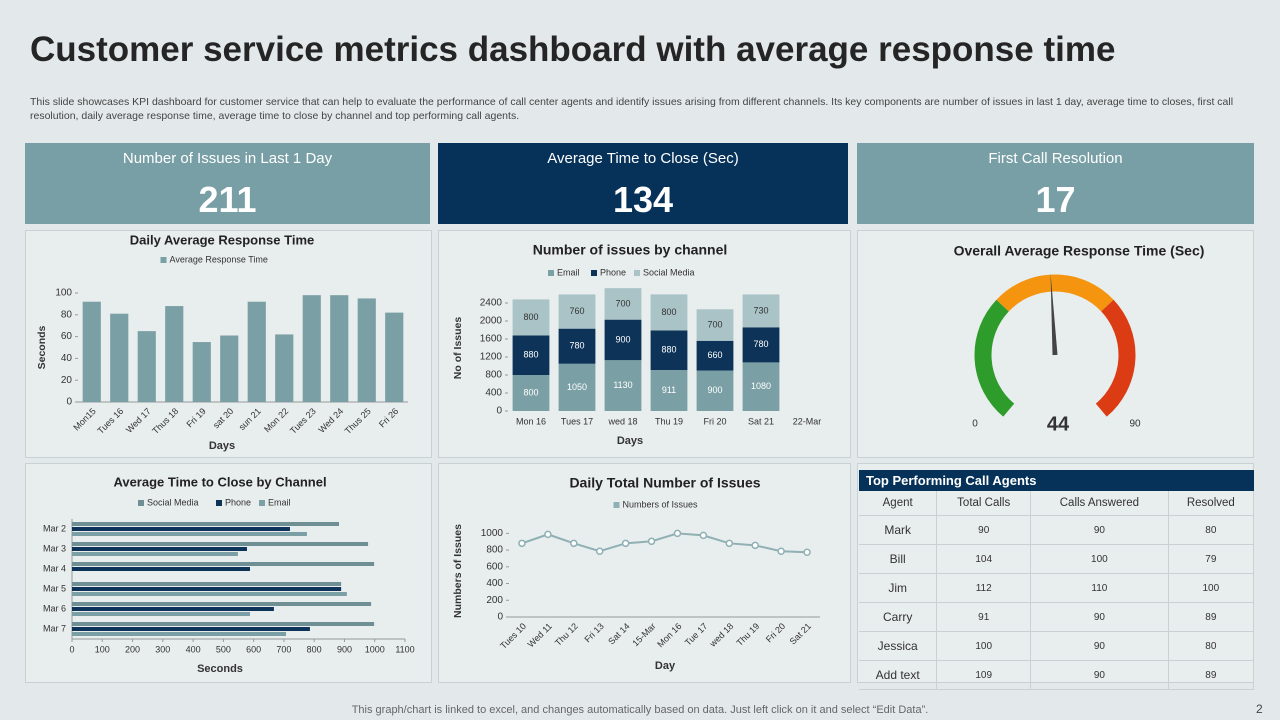 The height and width of the screenshot is (720, 1280). What do you see at coordinates (1057, 559) in the screenshot?
I see `table-row: Bill 104 100 79` at bounding box center [1057, 559].